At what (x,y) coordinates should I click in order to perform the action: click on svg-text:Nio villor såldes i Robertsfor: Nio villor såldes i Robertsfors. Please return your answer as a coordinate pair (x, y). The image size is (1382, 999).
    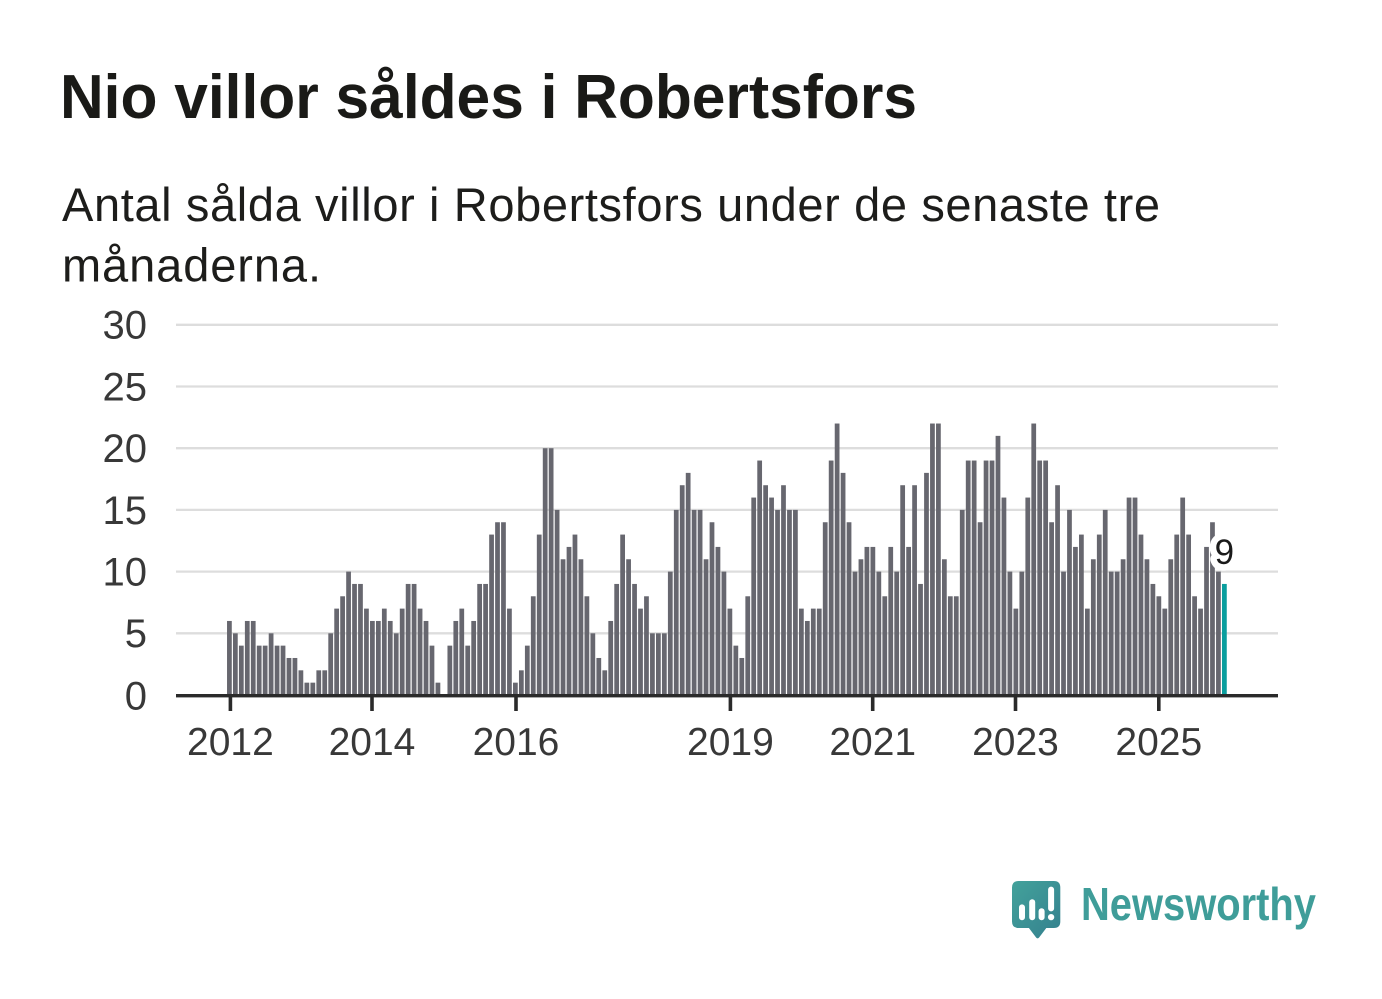
    Looking at the image, I should click on (488, 97).